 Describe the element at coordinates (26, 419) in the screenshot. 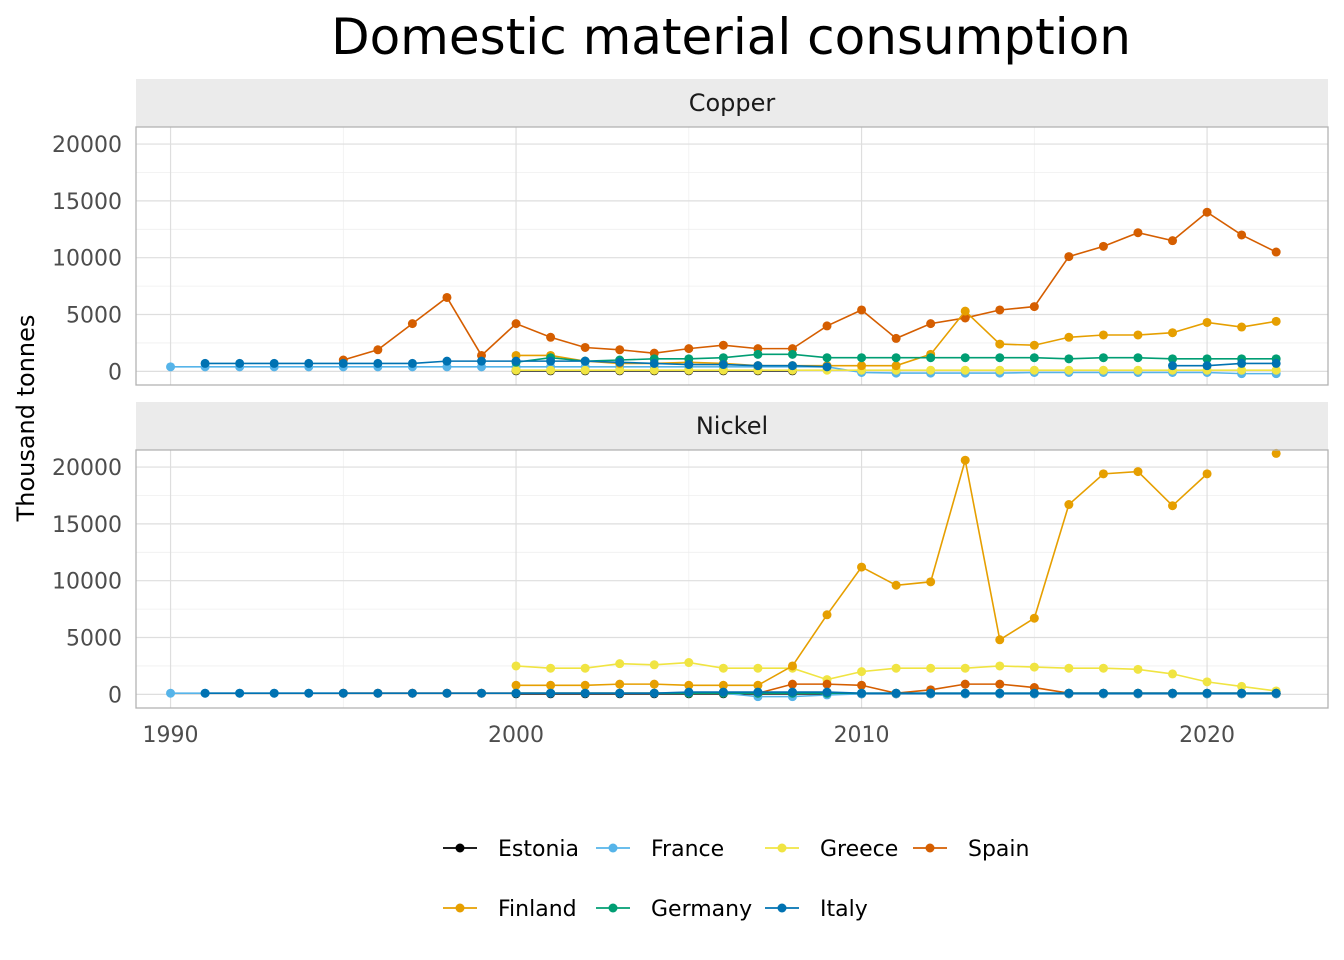

I see `y-axis-label: Thousand tonnes` at that location.